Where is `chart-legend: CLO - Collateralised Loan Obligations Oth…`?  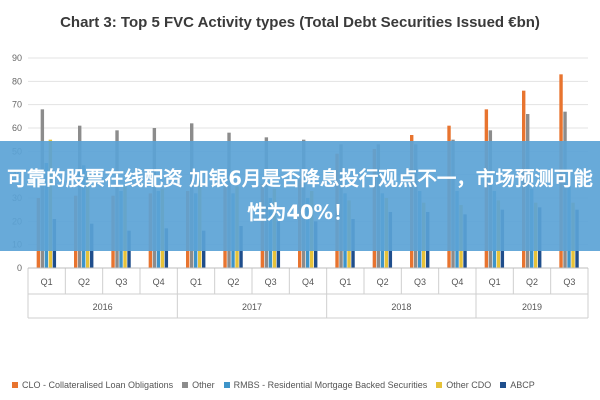 chart-legend: CLO - Collateralised Loan Obligations Oth… is located at coordinates (306, 385).